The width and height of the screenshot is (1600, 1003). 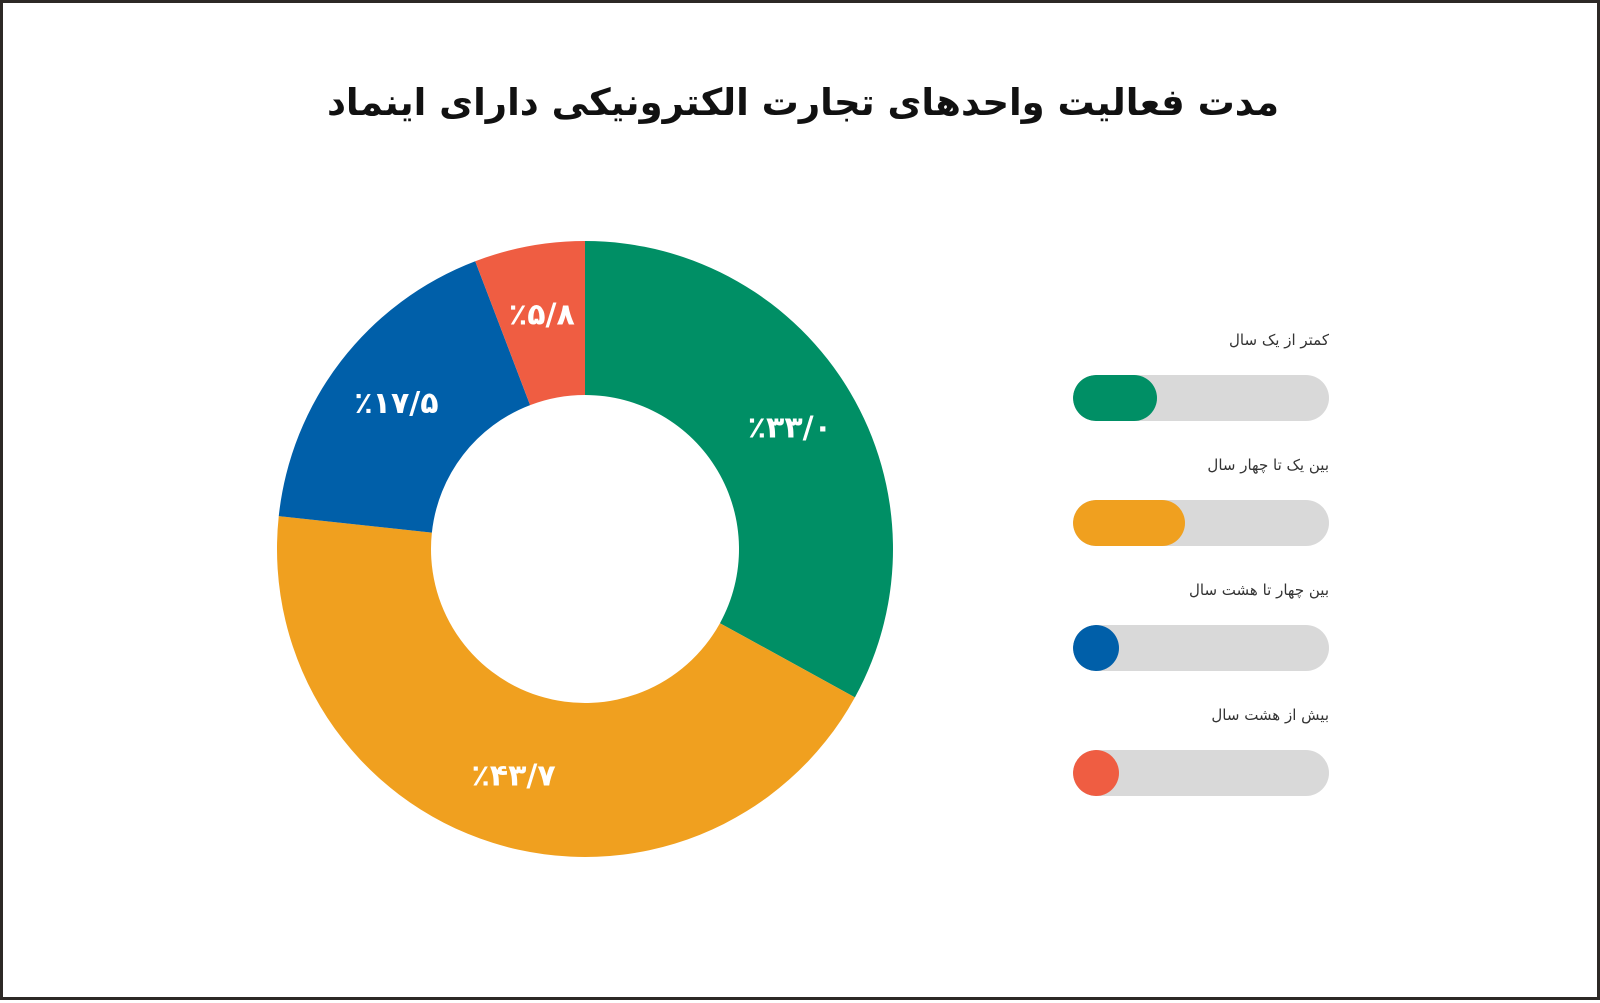 I want to click on slice-four-to-eight-years, so click(x=404, y=397).